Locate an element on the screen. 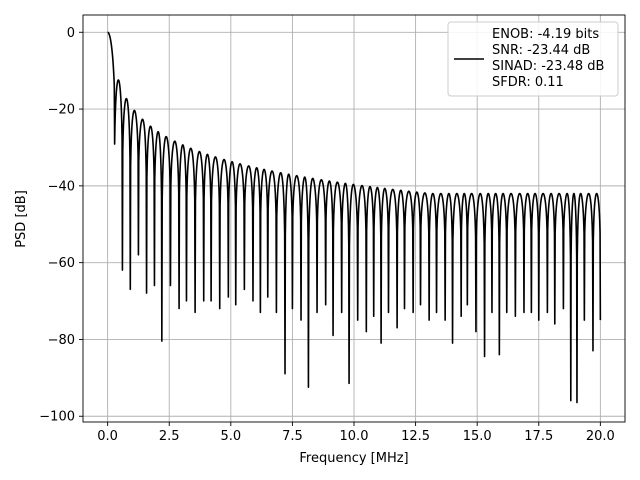 The width and height of the screenshot is (640, 480). x-axis-label: Frequency [MHz] is located at coordinates (353, 458).